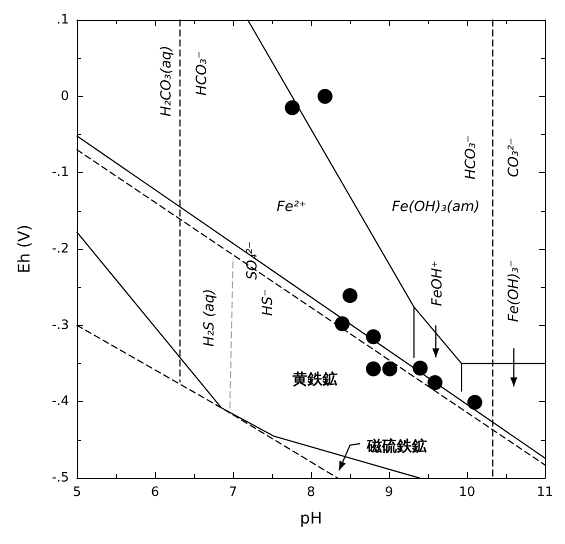  What do you see at coordinates (233, 492) in the screenshot?
I see `x-tick-label: 7` at bounding box center [233, 492].